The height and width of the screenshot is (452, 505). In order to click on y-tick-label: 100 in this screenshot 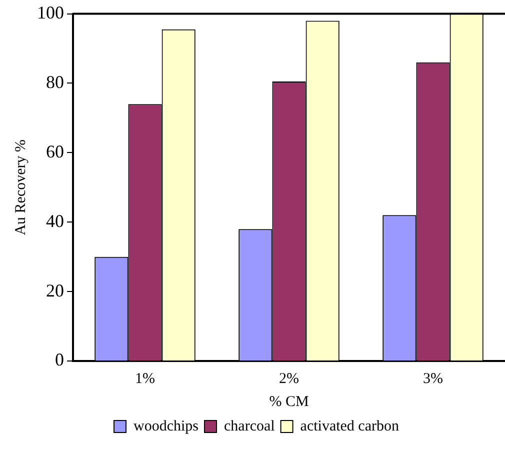, I will do `click(50, 12)`.